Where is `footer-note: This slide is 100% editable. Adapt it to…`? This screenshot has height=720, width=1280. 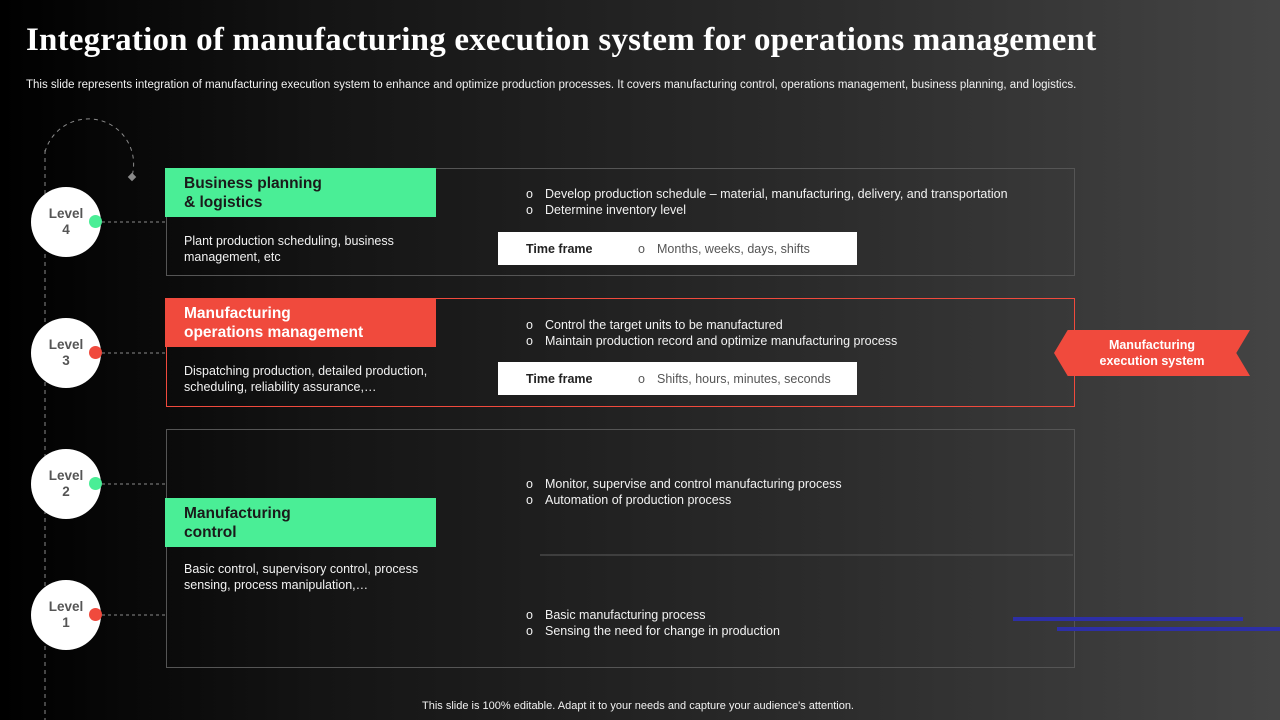 footer-note: This slide is 100% editable. Adapt it to… is located at coordinates (638, 706).